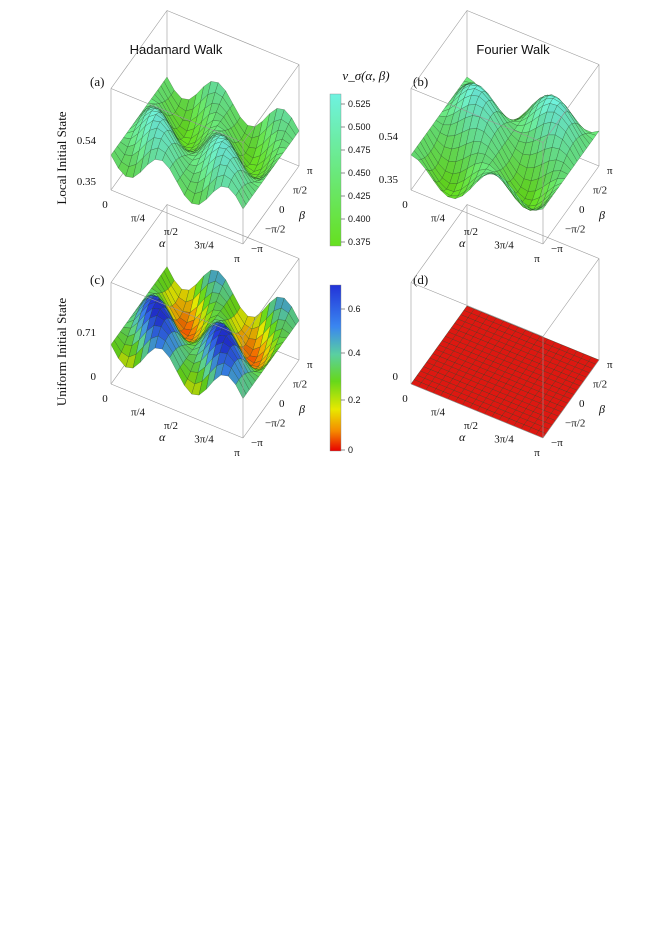 This screenshot has width=664, height=939. Describe the element at coordinates (420, 279) in the screenshot. I see `panel-d-label: (d)` at that location.